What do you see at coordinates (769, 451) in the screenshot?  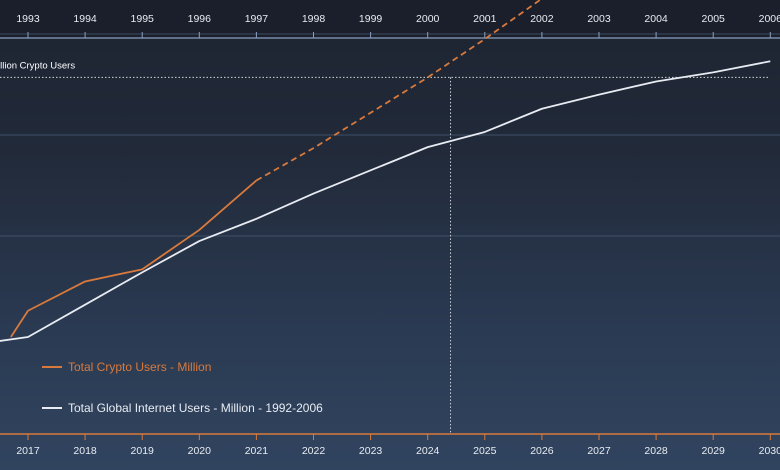 I see `bottom-tick-label: 2030` at bounding box center [769, 451].